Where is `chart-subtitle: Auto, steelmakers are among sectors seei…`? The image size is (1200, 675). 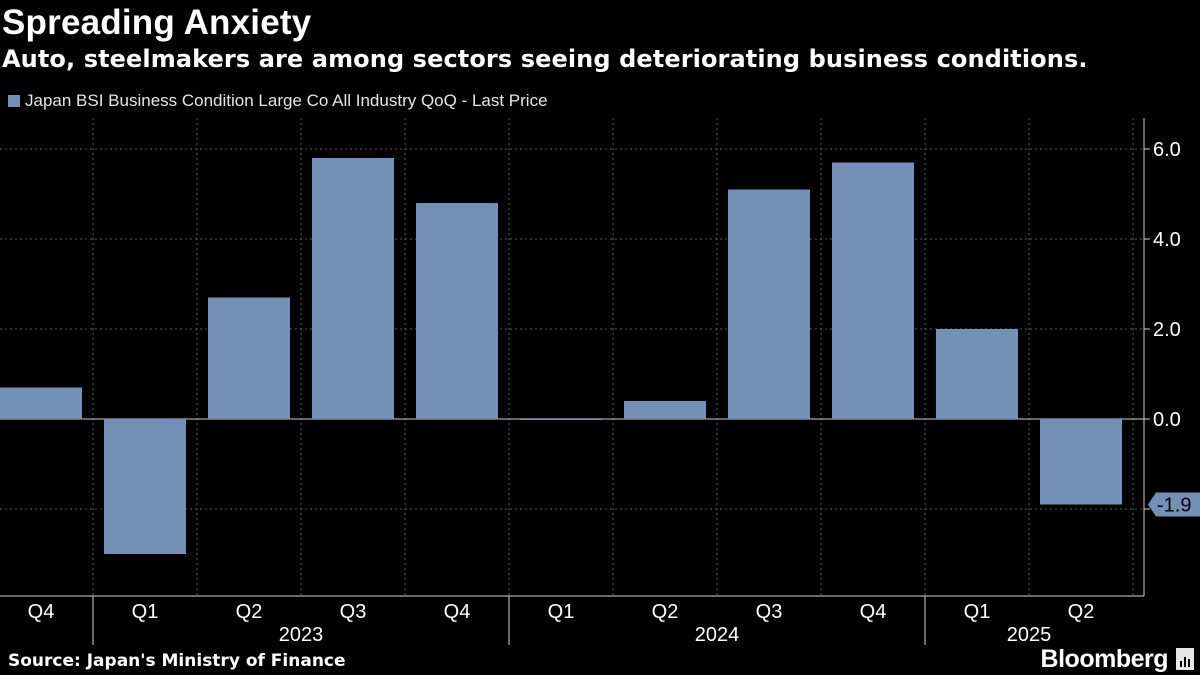
chart-subtitle: Auto, steelmakers are among sectors seei… is located at coordinates (545, 59).